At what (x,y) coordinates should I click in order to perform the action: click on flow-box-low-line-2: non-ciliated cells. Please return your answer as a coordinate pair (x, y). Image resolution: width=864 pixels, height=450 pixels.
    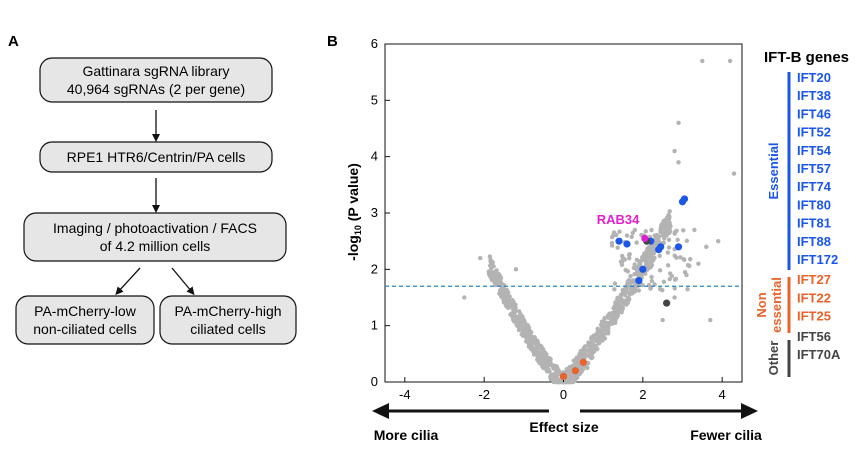
    Looking at the image, I should click on (85, 329).